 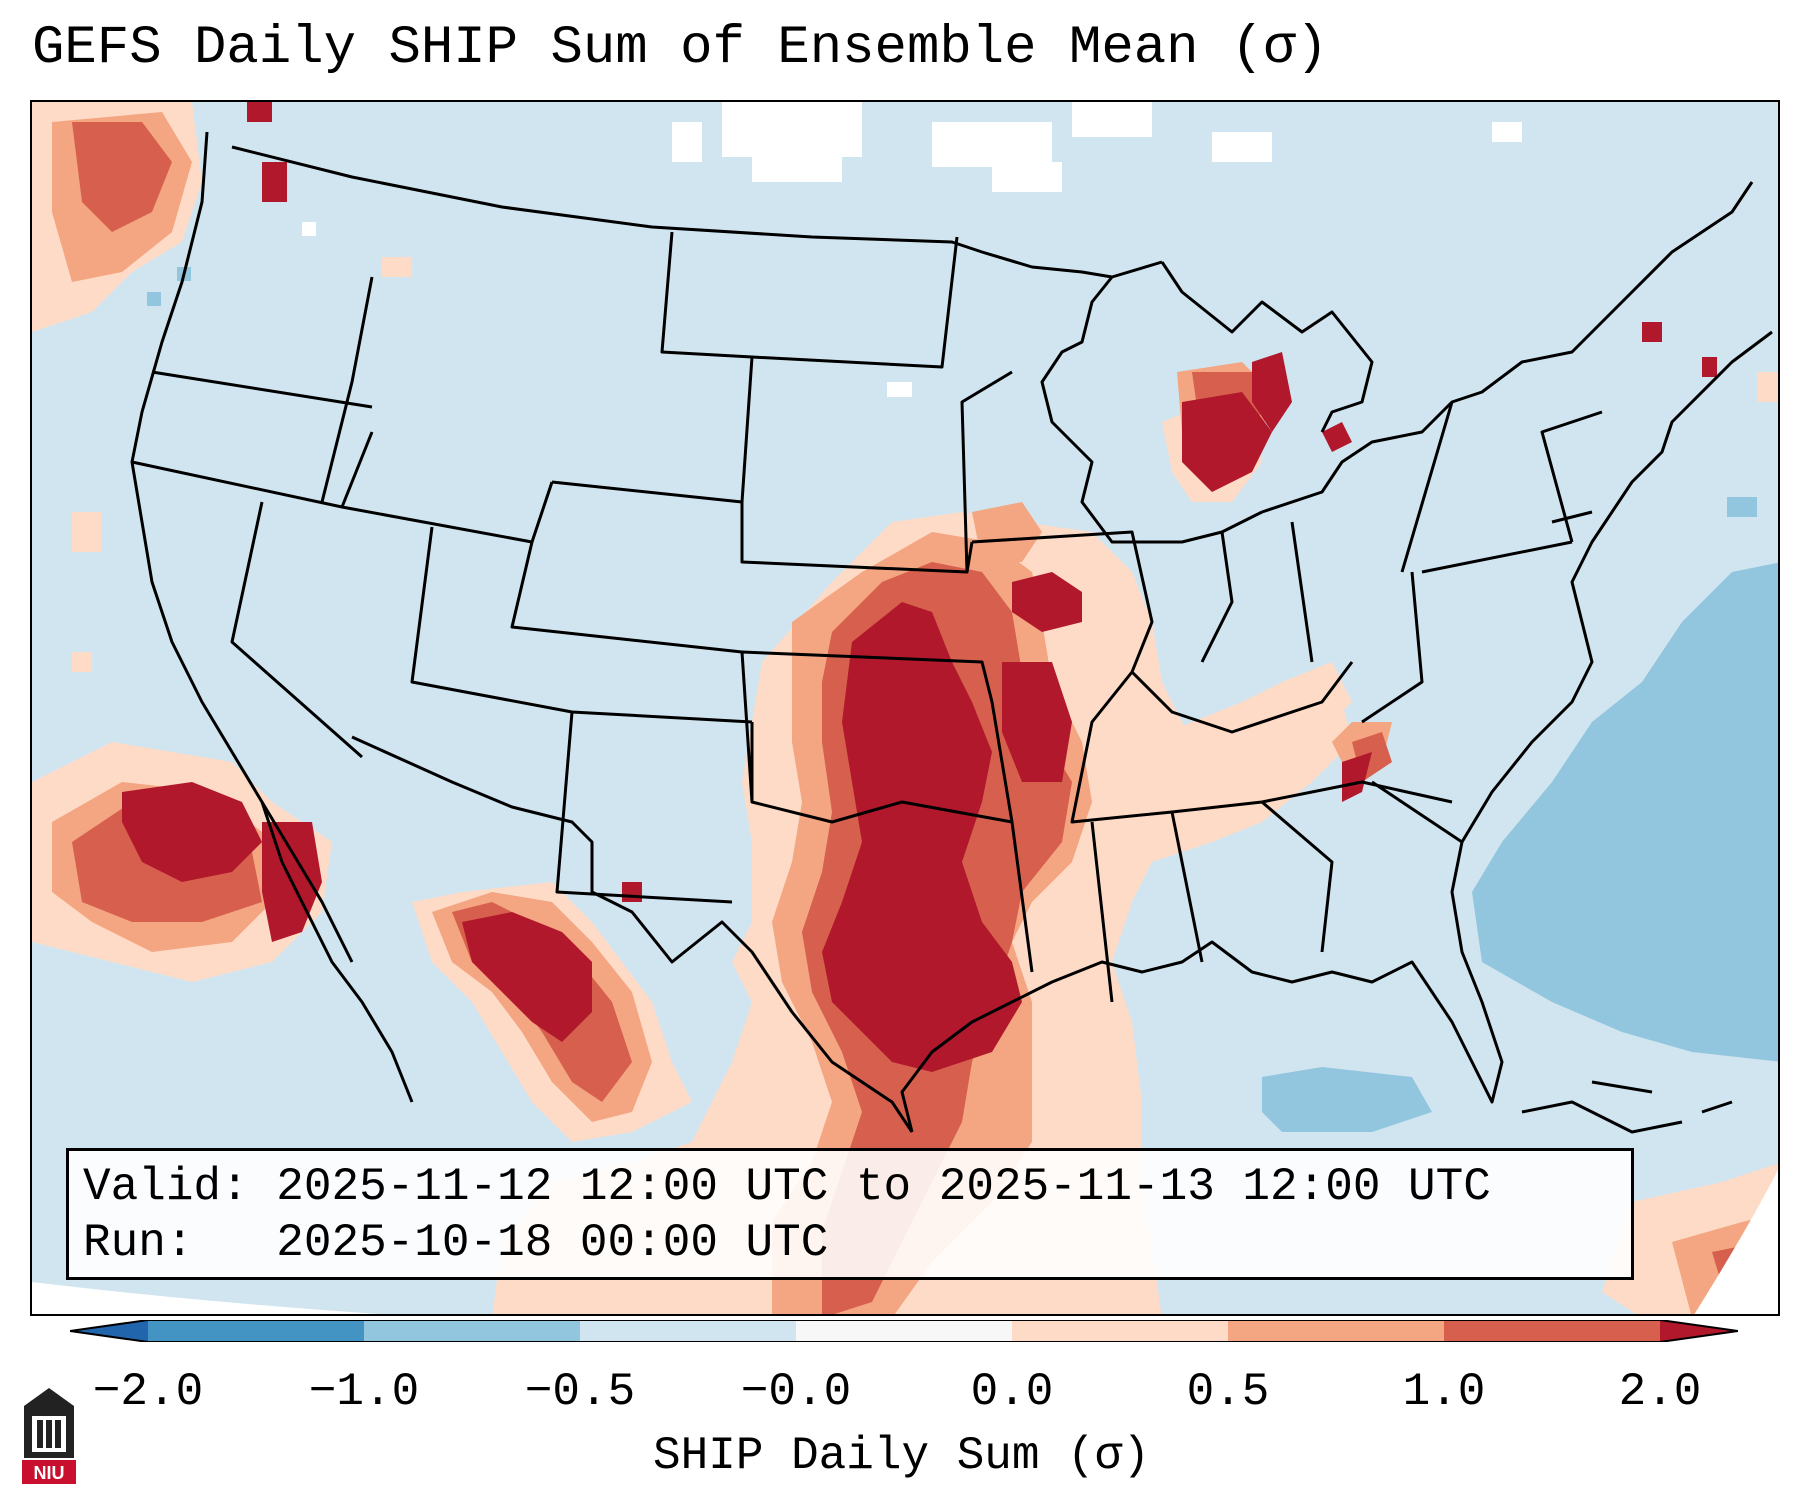 What do you see at coordinates (901, 1456) in the screenshot?
I see `colorbar-label: SHIP Daily Sum (σ)` at bounding box center [901, 1456].